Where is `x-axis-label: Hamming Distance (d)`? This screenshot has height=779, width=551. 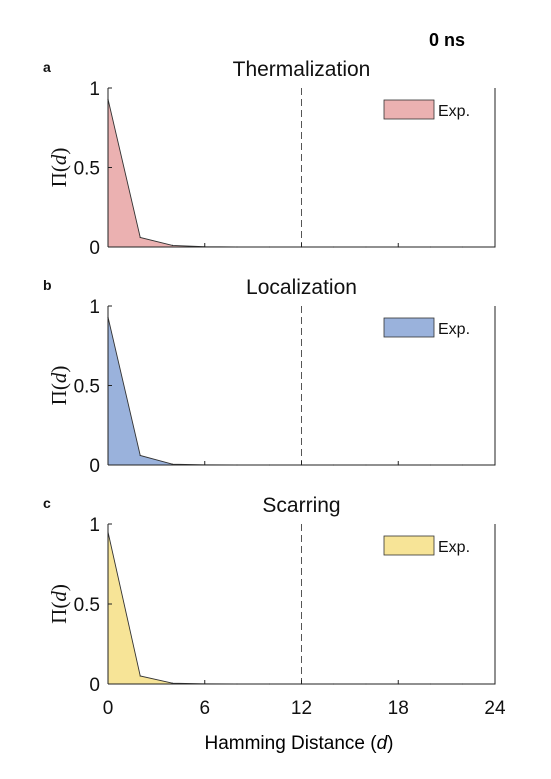 x-axis-label: Hamming Distance (d) is located at coordinates (298, 743).